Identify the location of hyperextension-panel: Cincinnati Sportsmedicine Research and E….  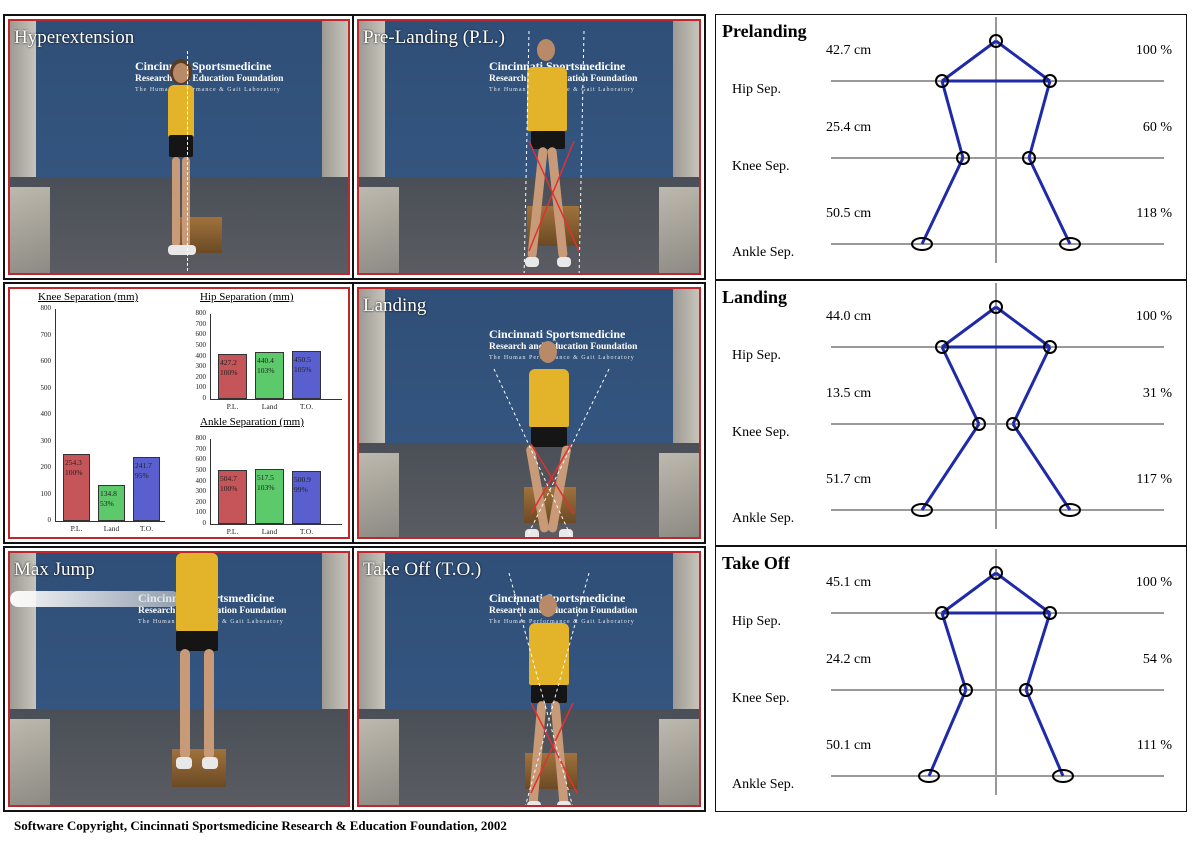
(179, 147).